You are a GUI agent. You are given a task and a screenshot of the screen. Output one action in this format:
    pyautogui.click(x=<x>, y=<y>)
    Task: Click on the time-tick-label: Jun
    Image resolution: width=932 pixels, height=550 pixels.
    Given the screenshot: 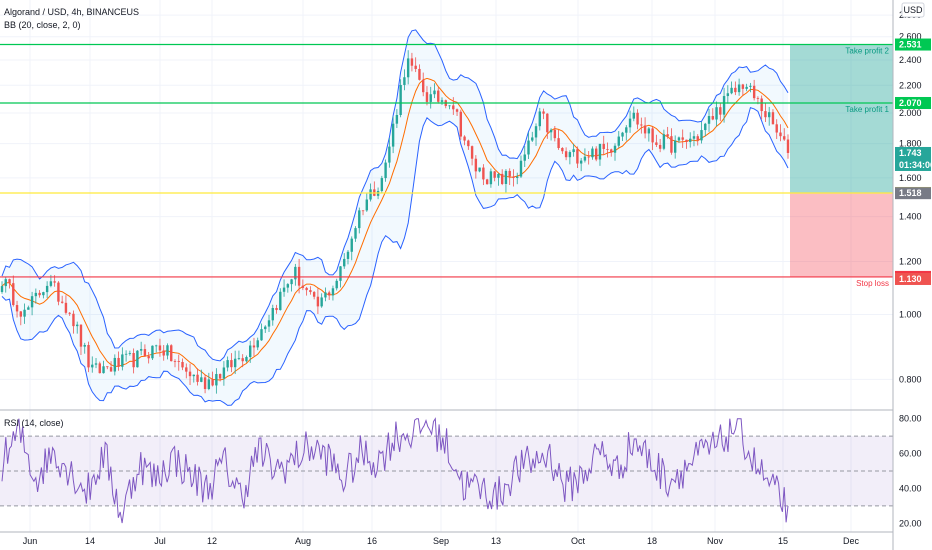 What is the action you would take?
    pyautogui.click(x=30, y=541)
    